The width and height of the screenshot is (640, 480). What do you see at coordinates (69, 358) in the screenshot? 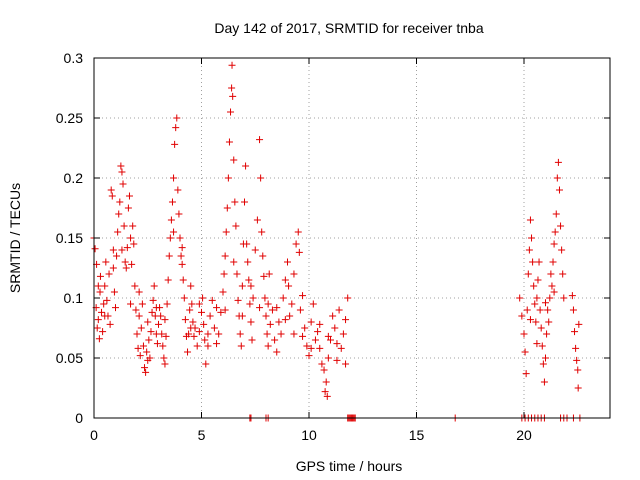
I see `y-tick-label: 0.05` at bounding box center [69, 358].